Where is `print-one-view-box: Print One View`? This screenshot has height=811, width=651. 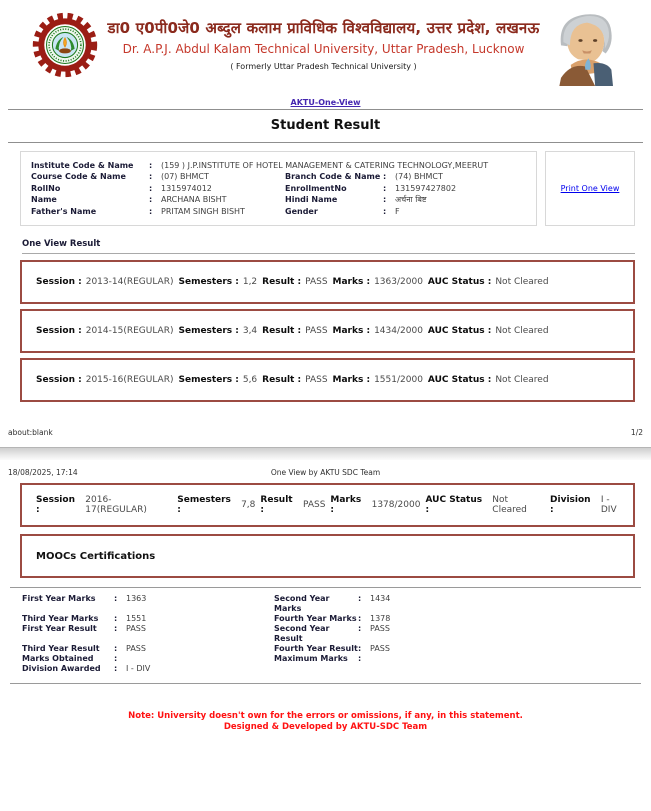
print-one-view-box: Print One View is located at coordinates (590, 189).